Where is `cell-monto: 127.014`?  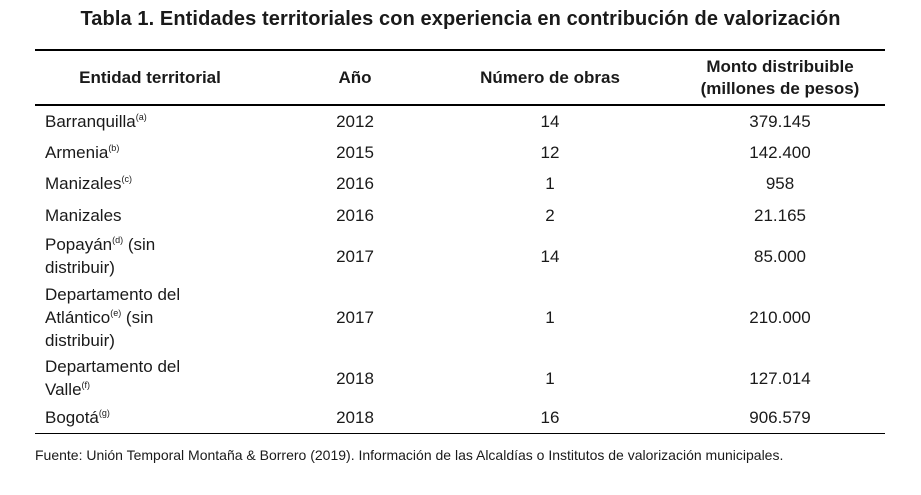 cell-monto: 127.014 is located at coordinates (780, 378).